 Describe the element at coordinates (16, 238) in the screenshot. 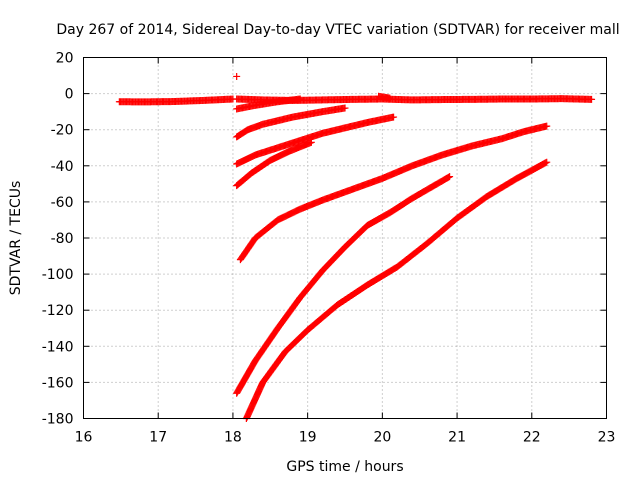

I see `y-axis-label: SDTVAR / TECUs` at that location.